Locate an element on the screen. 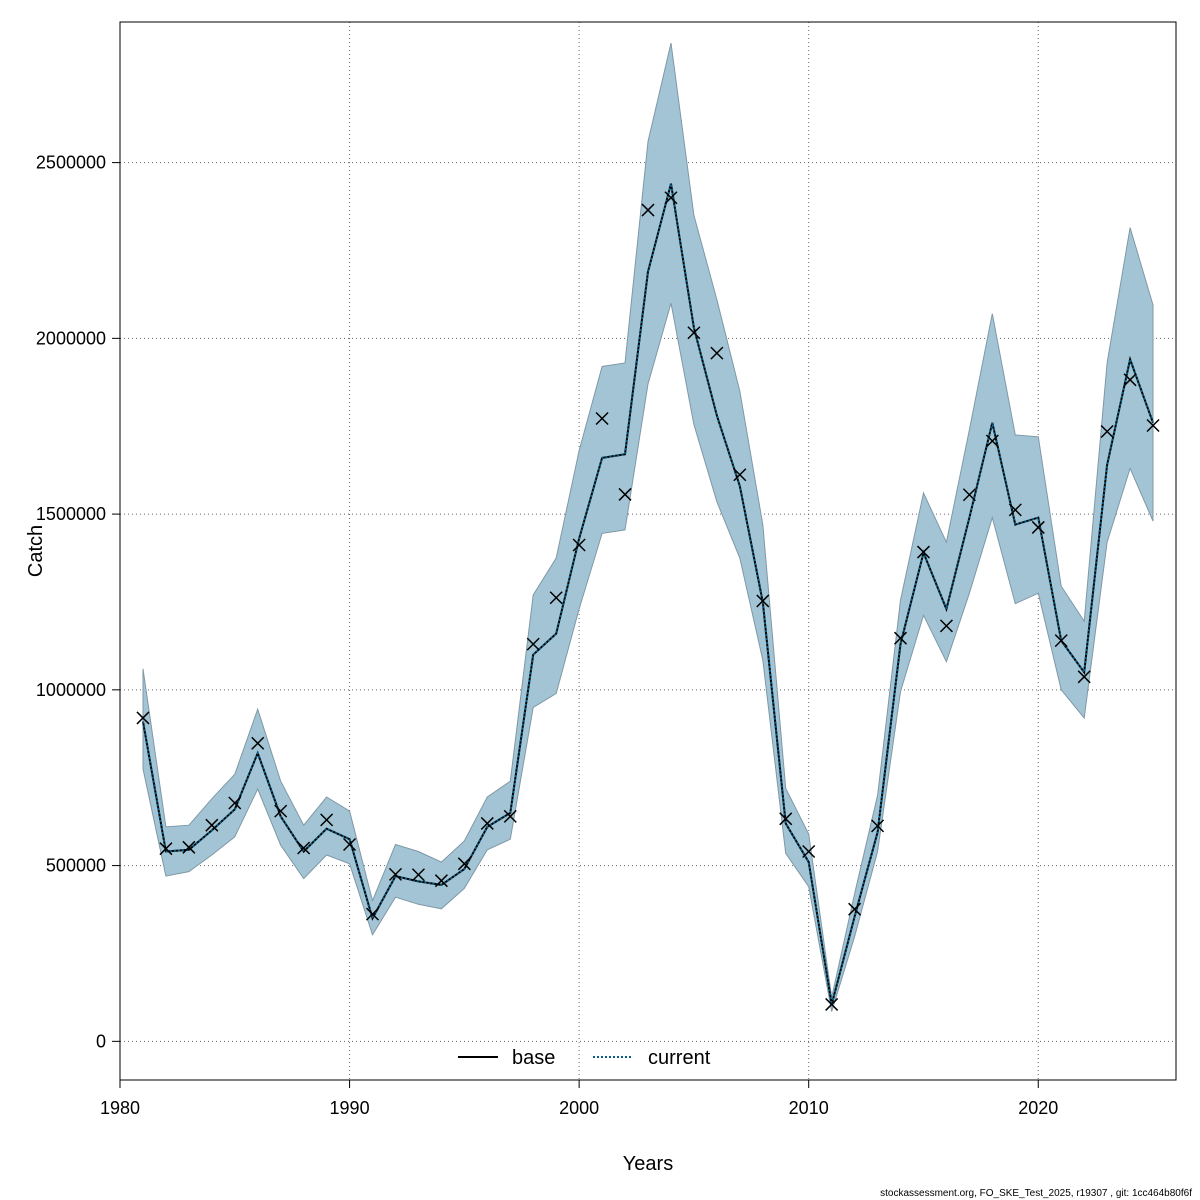 The width and height of the screenshot is (1200, 1200). observed-point-1993 is located at coordinates (418, 875).